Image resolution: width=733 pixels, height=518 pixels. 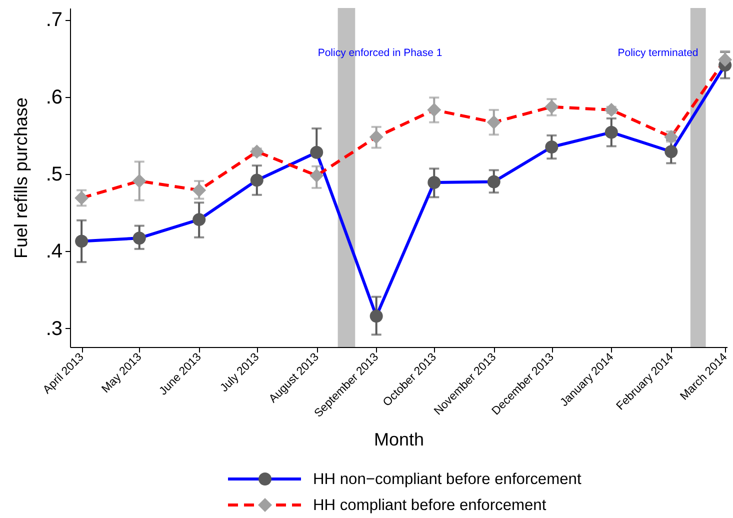 I want to click on y-tick-label: .3, so click(x=54, y=329).